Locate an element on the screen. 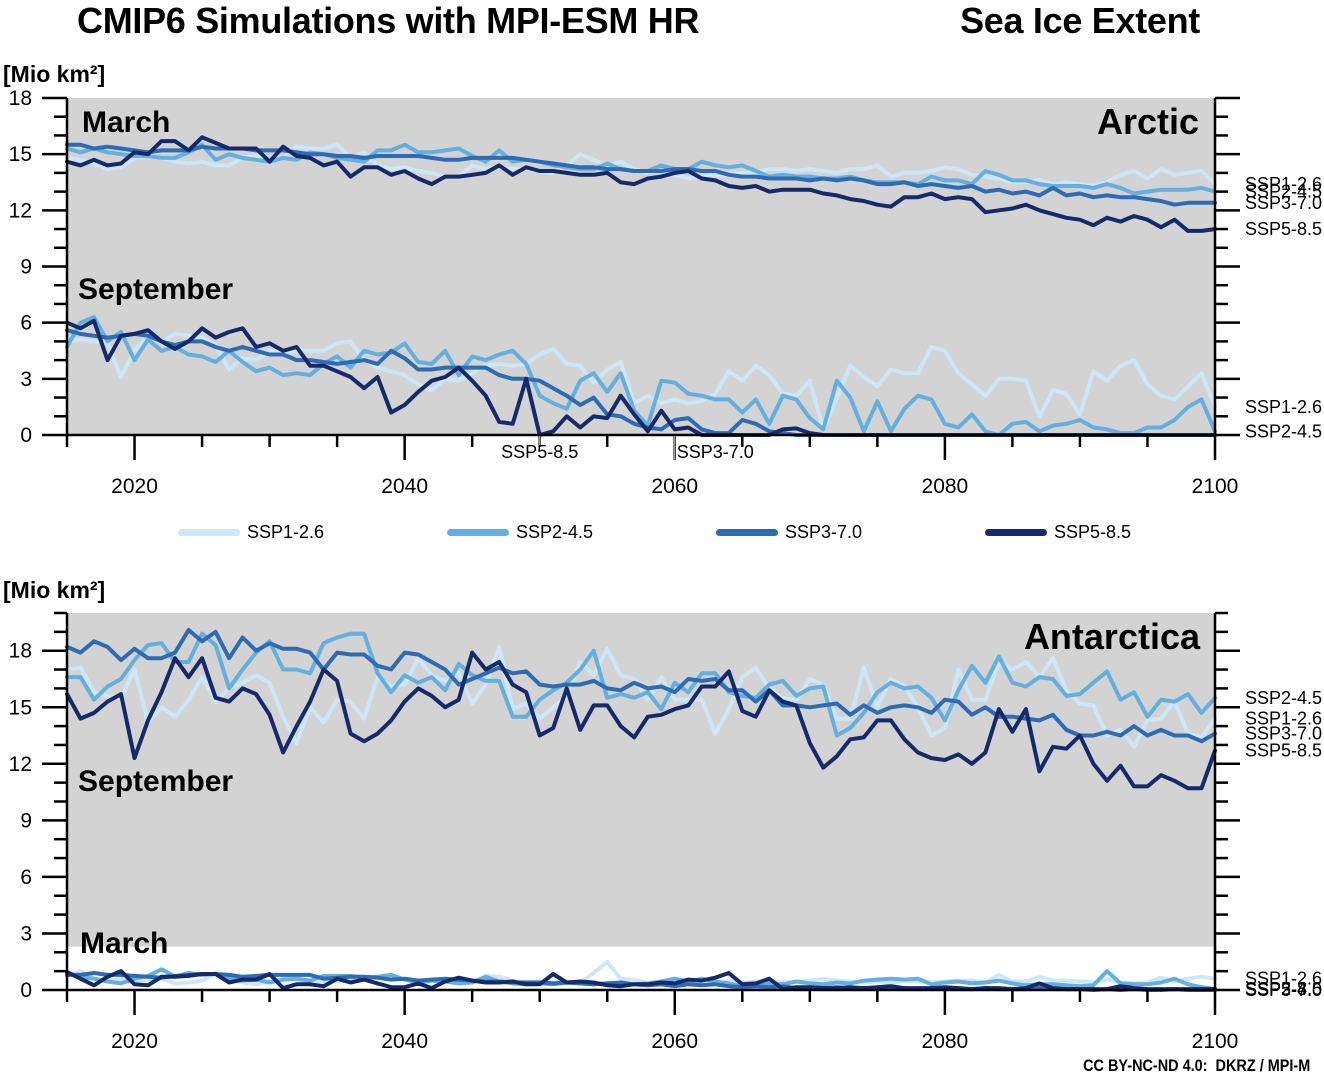 This screenshot has height=1080, width=1324. figure-subtitle: Sea Ice Extent is located at coordinates (1080, 20).